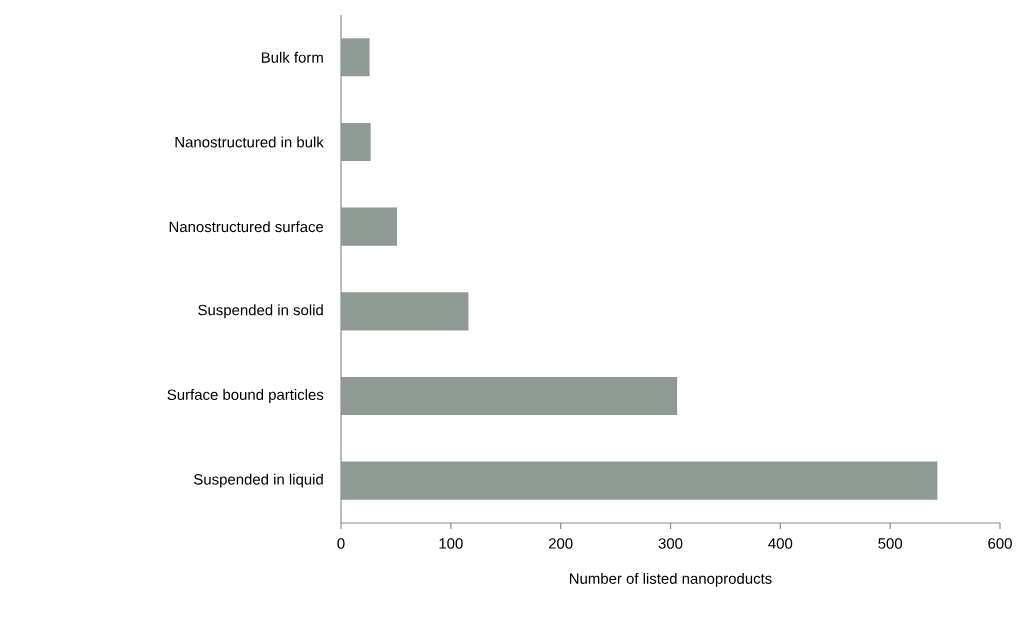 This screenshot has width=1033, height=622. What do you see at coordinates (246, 227) in the screenshot?
I see `y-tick-label: Nanostructured surface` at bounding box center [246, 227].